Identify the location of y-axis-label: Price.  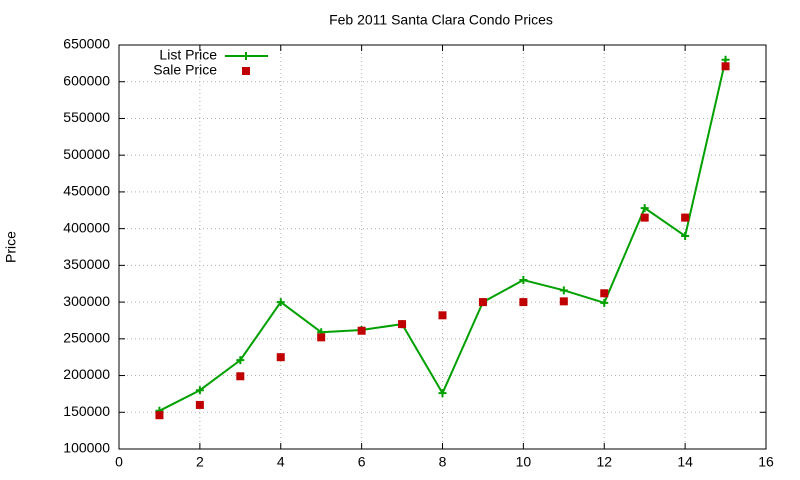
(11, 247).